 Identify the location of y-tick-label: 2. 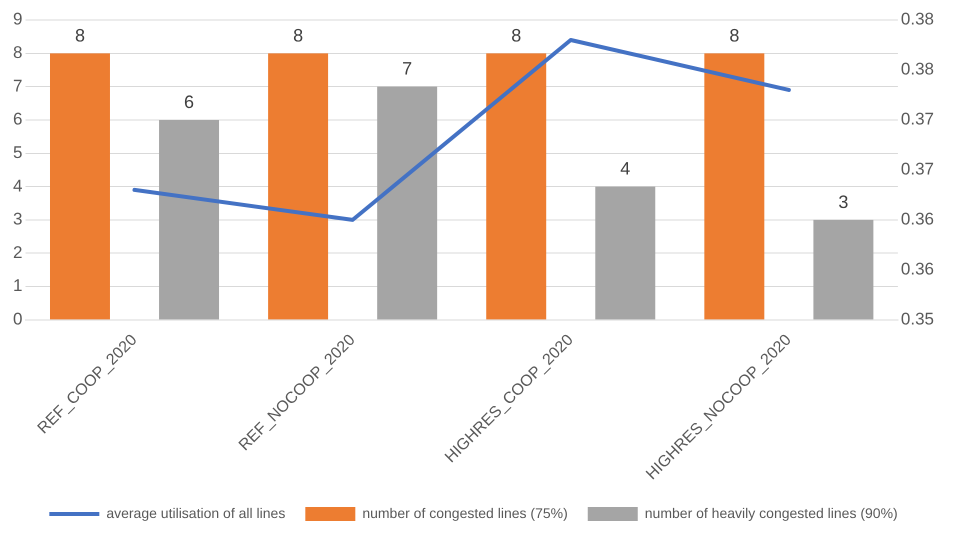
(17, 252).